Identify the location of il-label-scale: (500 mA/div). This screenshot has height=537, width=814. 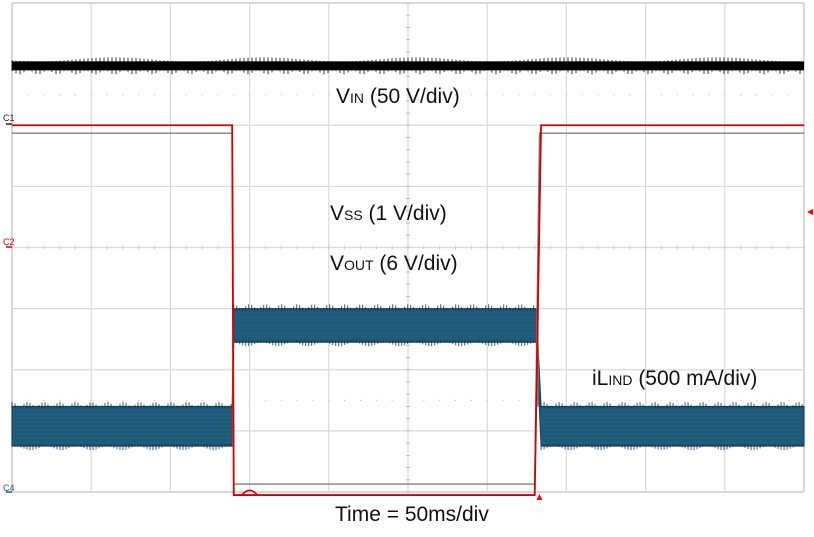
(695, 378).